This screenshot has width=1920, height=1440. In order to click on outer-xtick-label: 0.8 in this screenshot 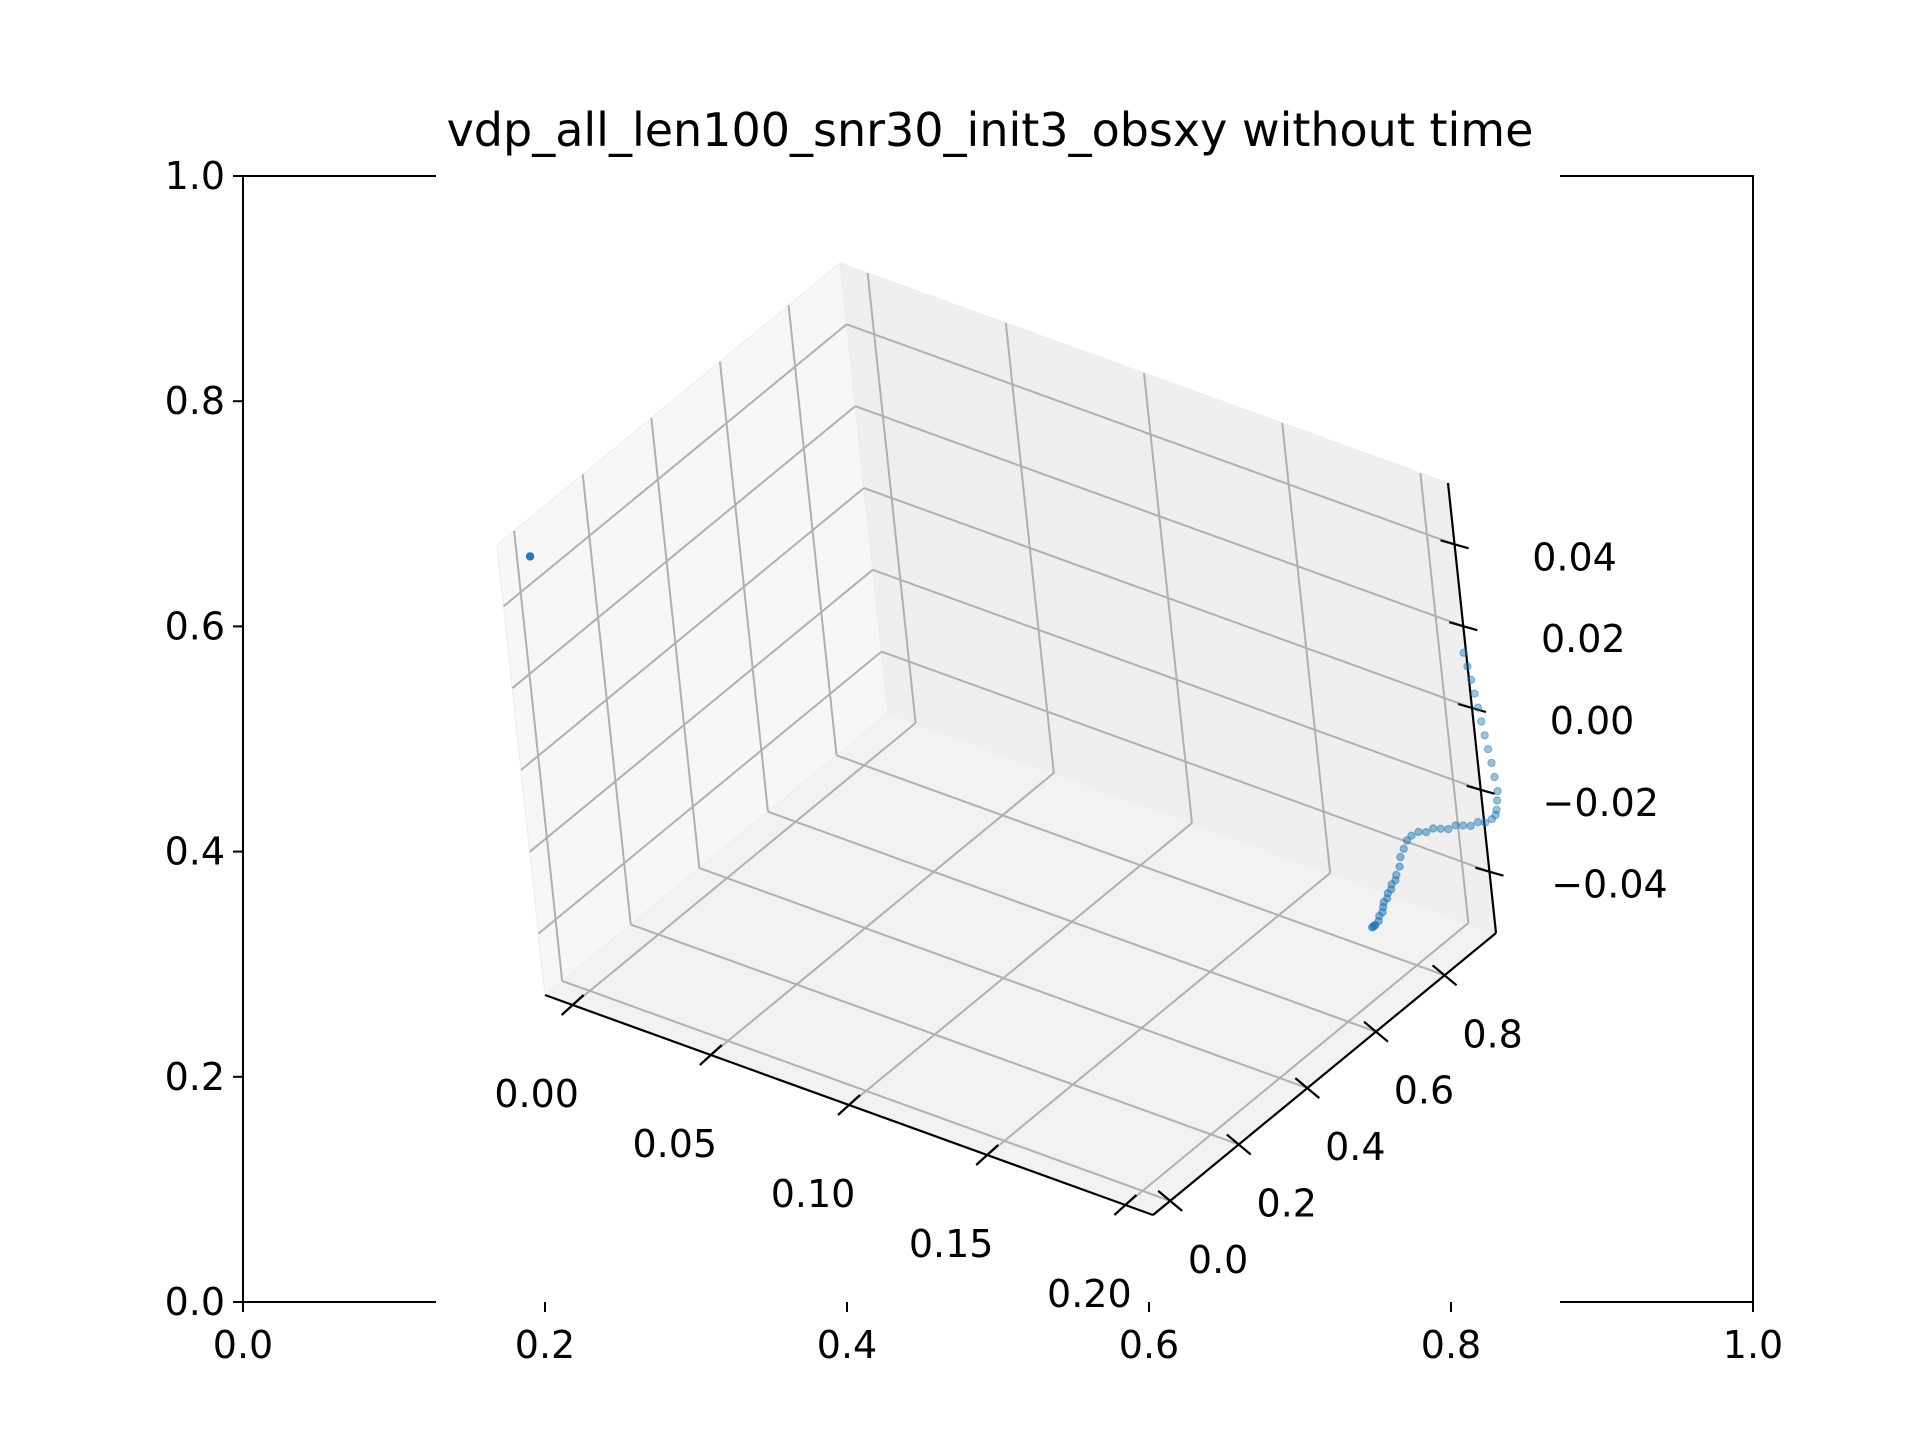, I will do `click(1451, 1345)`.